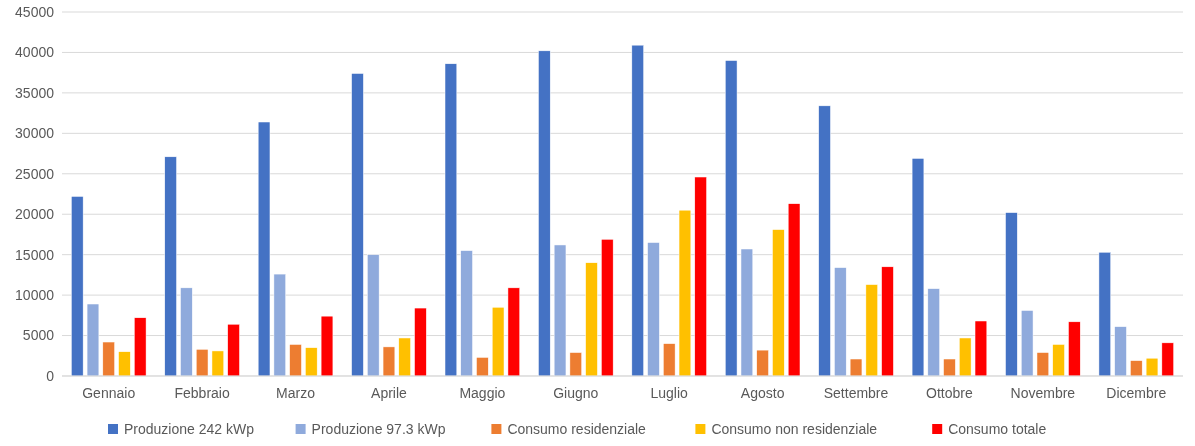 Image resolution: width=1195 pixels, height=446 pixels. What do you see at coordinates (997, 429) in the screenshot?
I see `legend-label: Consumo totale` at bounding box center [997, 429].